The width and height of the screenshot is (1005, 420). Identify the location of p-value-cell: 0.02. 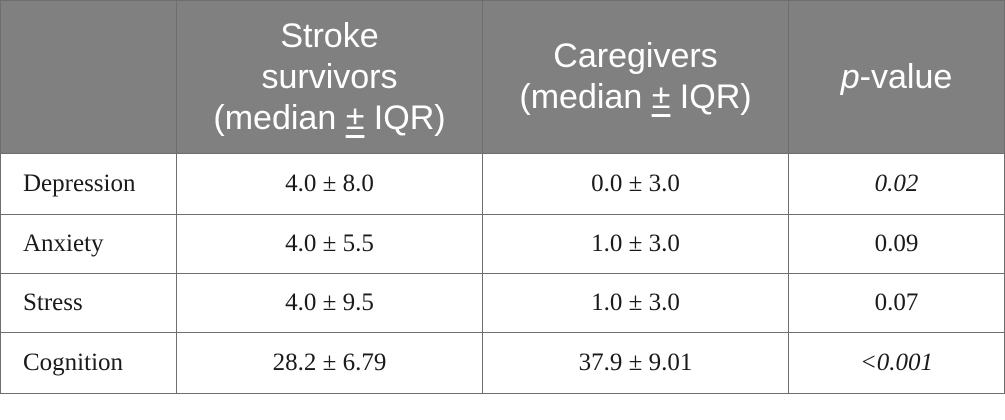
(896, 184).